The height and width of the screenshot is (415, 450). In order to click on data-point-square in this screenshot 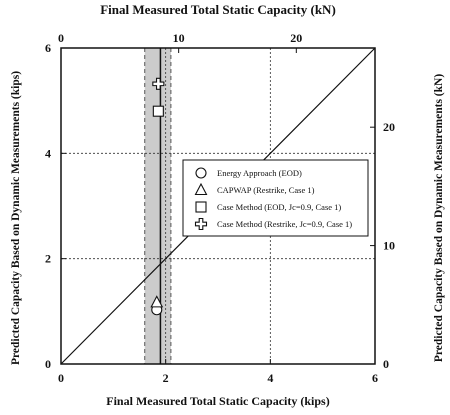, I will do `click(158, 111)`.